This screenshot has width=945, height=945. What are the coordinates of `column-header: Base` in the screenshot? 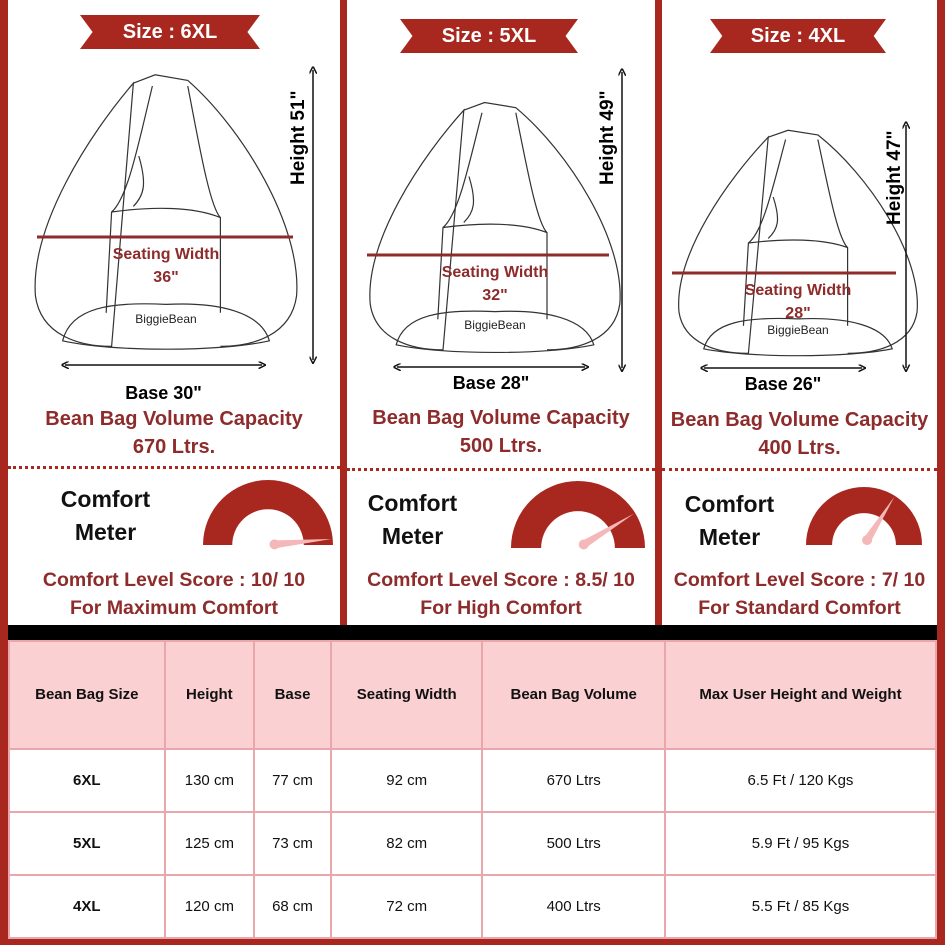 It's located at (292, 695).